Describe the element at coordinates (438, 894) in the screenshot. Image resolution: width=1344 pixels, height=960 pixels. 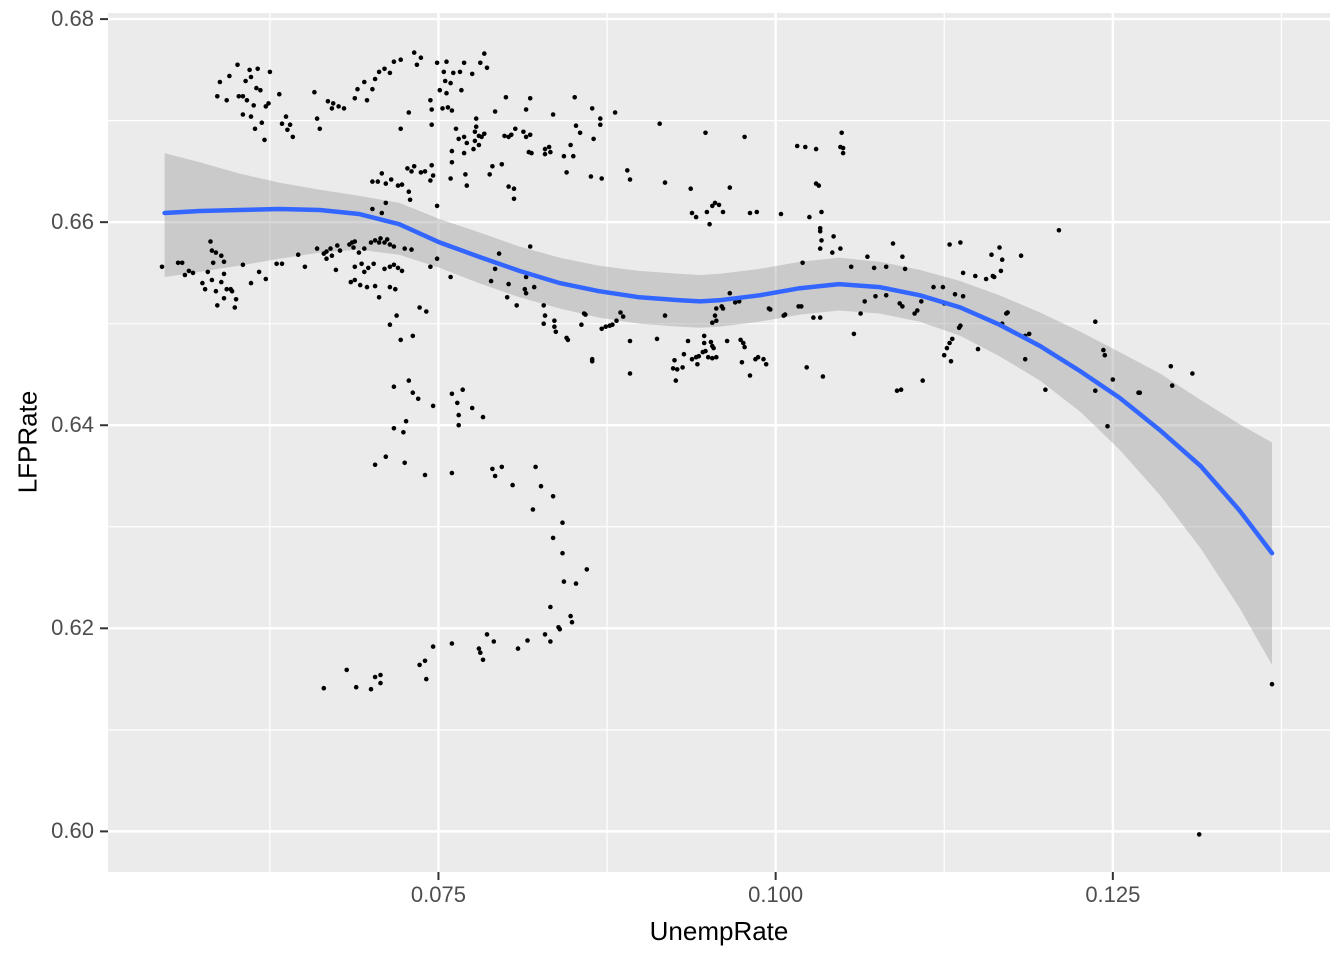
I see `x-tick-label: 0.075` at that location.